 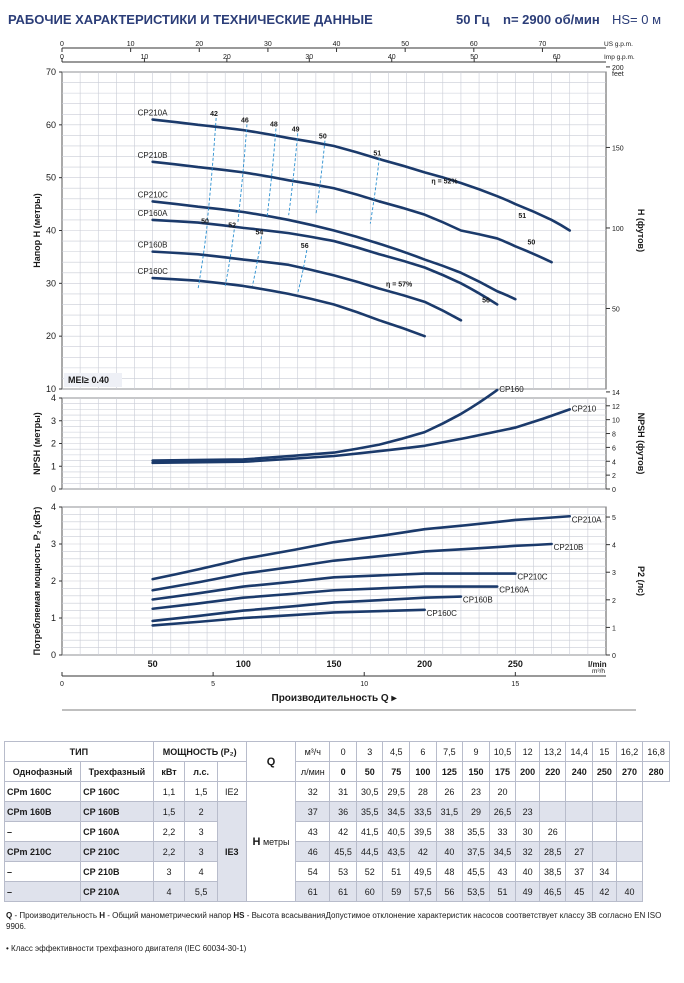 I want to click on y2-tick-label: 6, so click(x=614, y=448).